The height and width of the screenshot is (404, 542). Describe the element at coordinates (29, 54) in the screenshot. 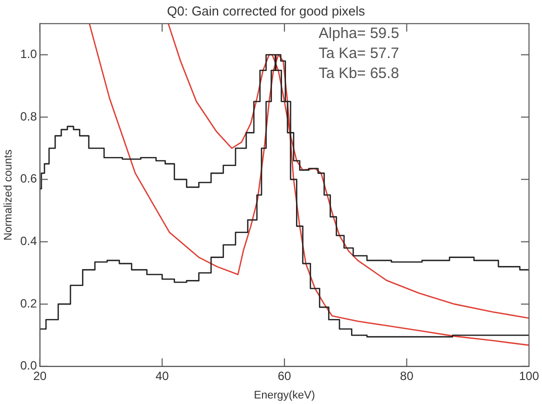

I see `y-tick-label: 1.0` at that location.